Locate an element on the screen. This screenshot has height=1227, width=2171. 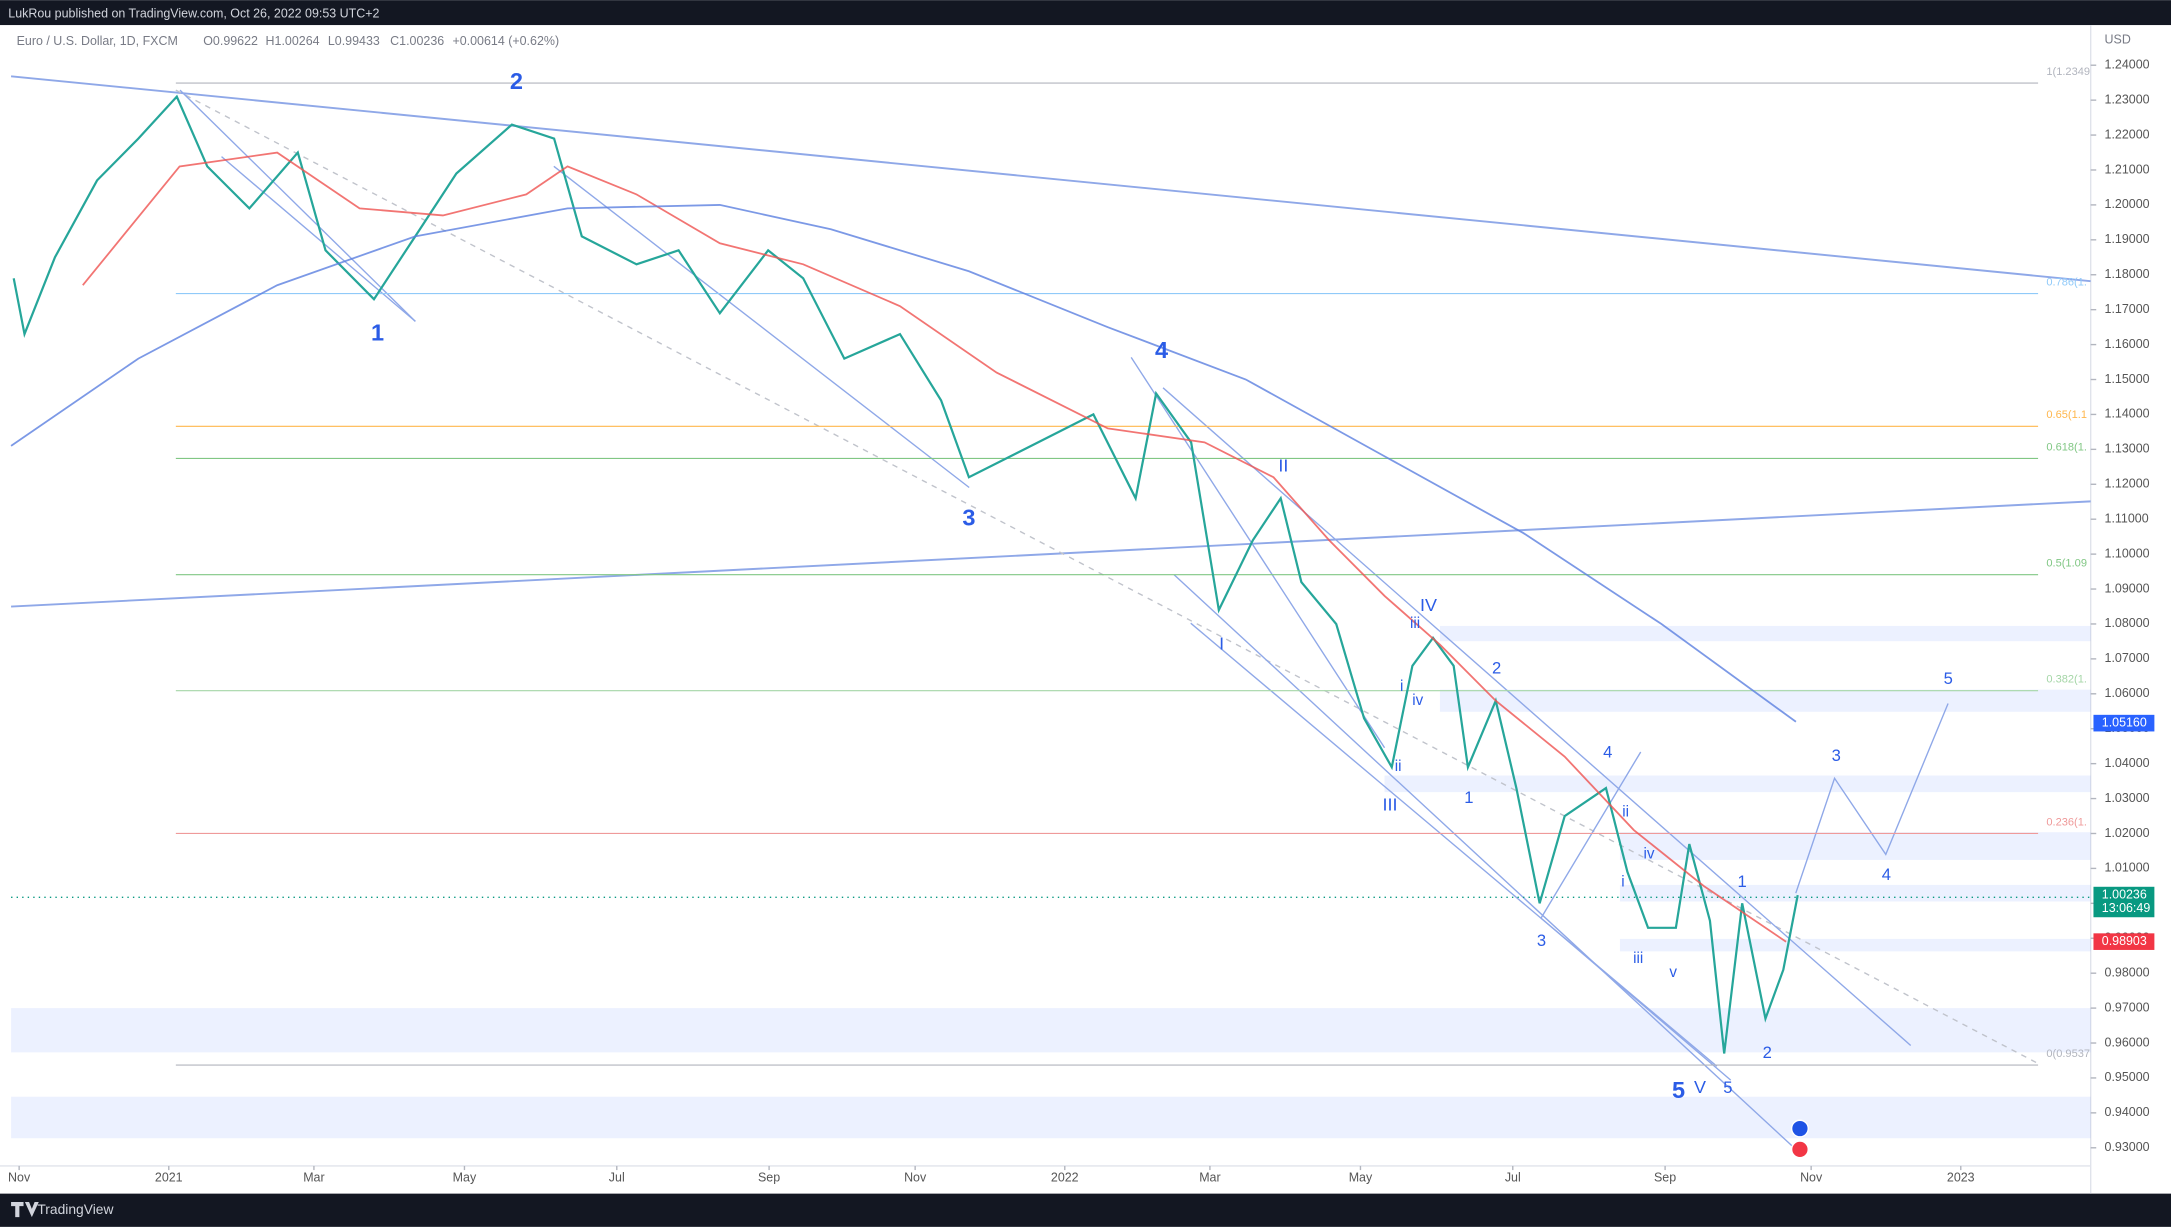
y-tick-label: 0.98000 is located at coordinates (2127, 972).